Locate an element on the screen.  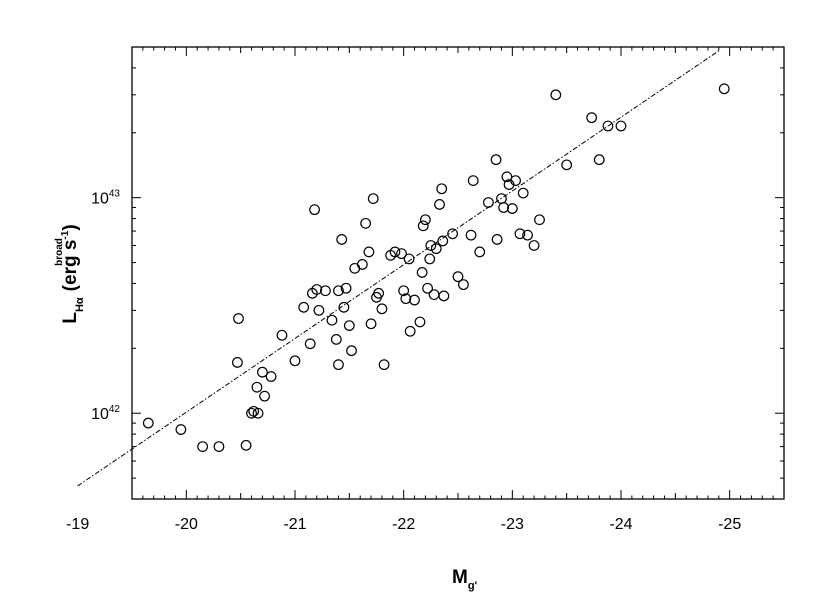
y-axis-title-superscript: broad is located at coordinates (59, 252).